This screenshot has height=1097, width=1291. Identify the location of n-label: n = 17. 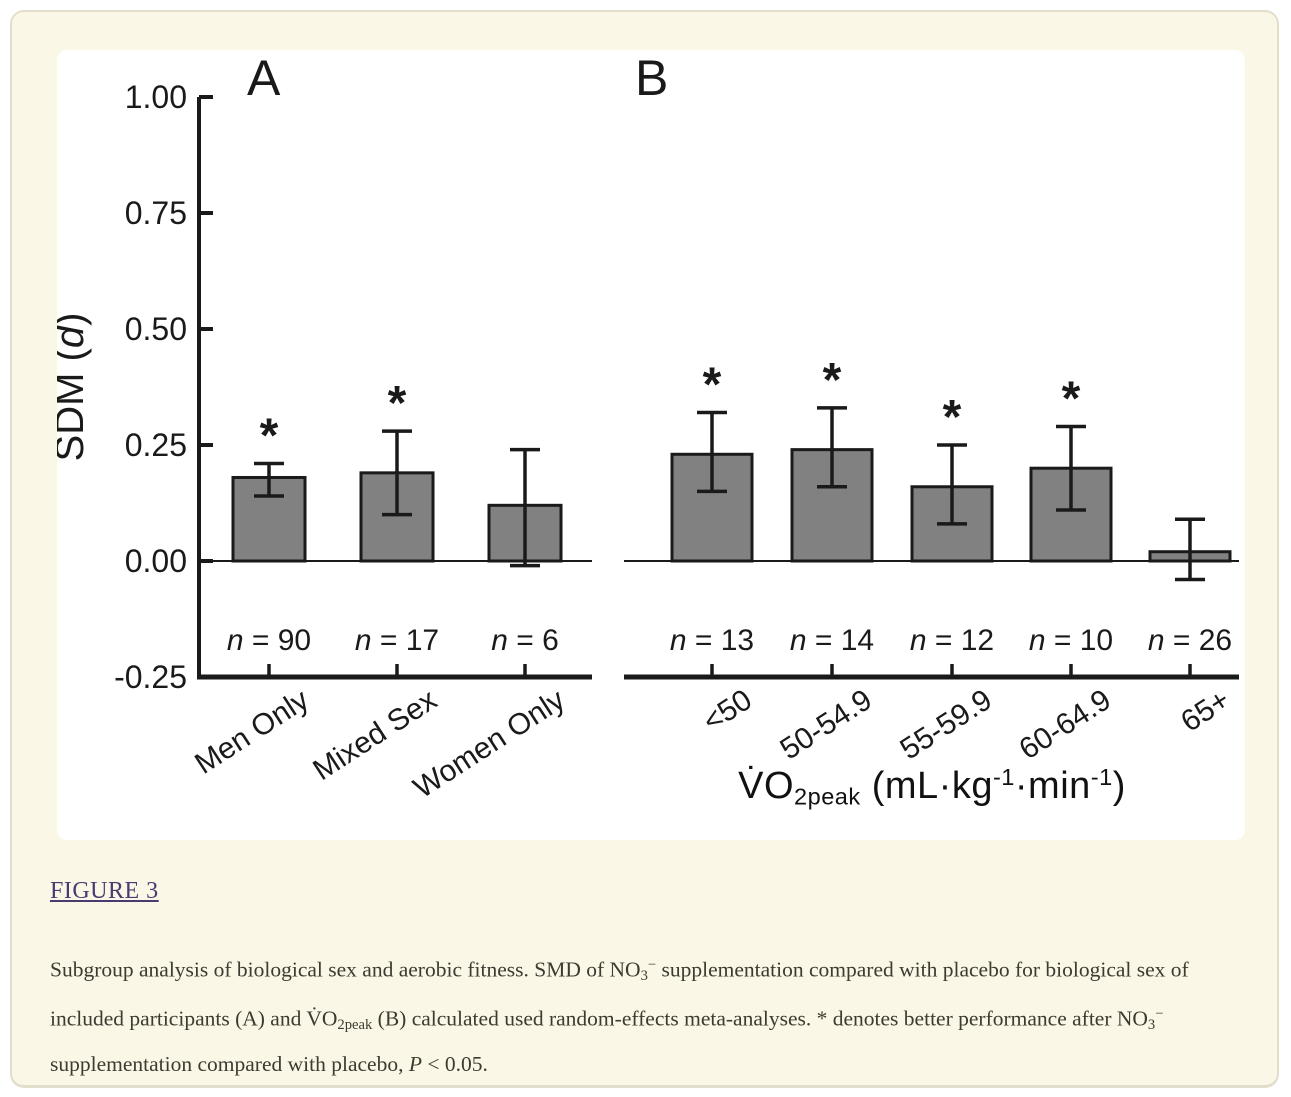
(397, 640).